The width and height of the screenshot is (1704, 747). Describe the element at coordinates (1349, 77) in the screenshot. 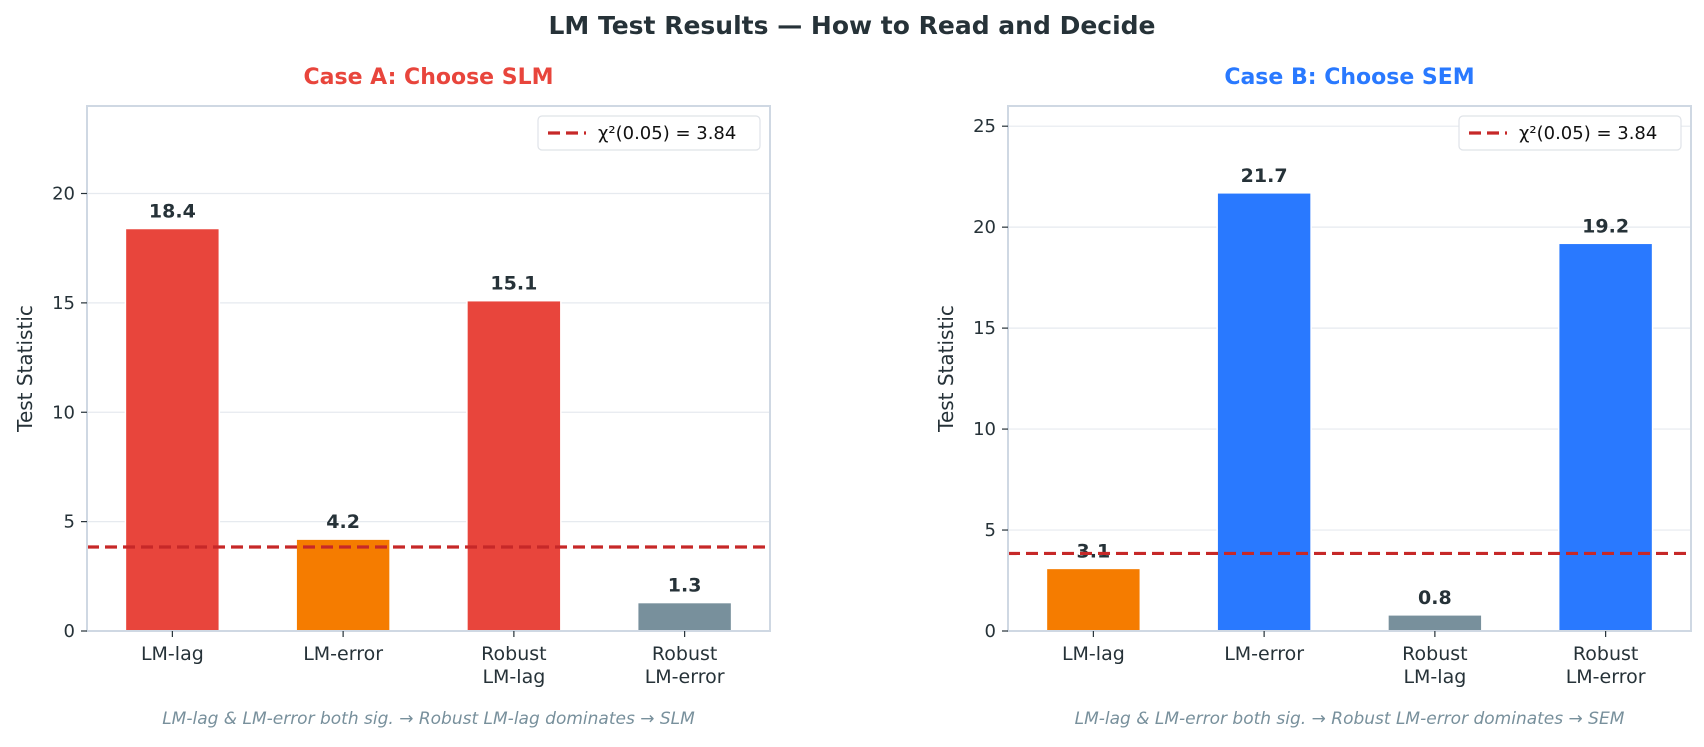

I see `chart-title: Case B: Choose SEM` at that location.